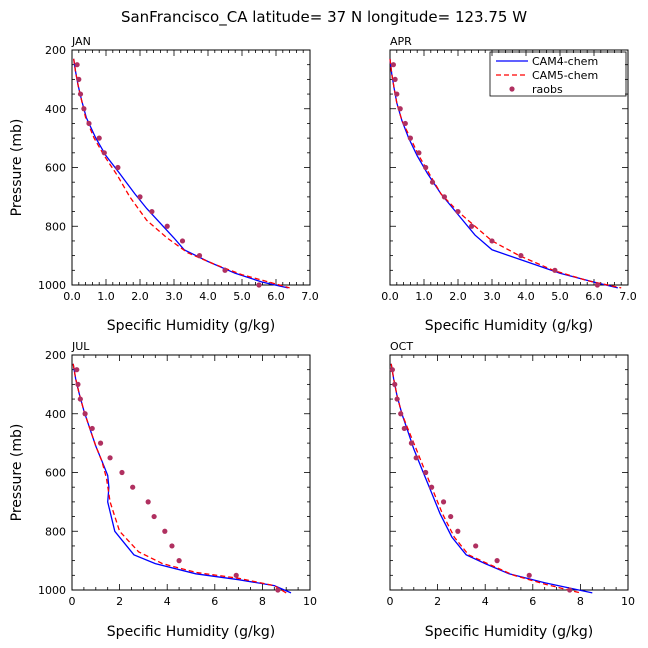  I want to click on y-tick-label: 800, so click(55, 531).